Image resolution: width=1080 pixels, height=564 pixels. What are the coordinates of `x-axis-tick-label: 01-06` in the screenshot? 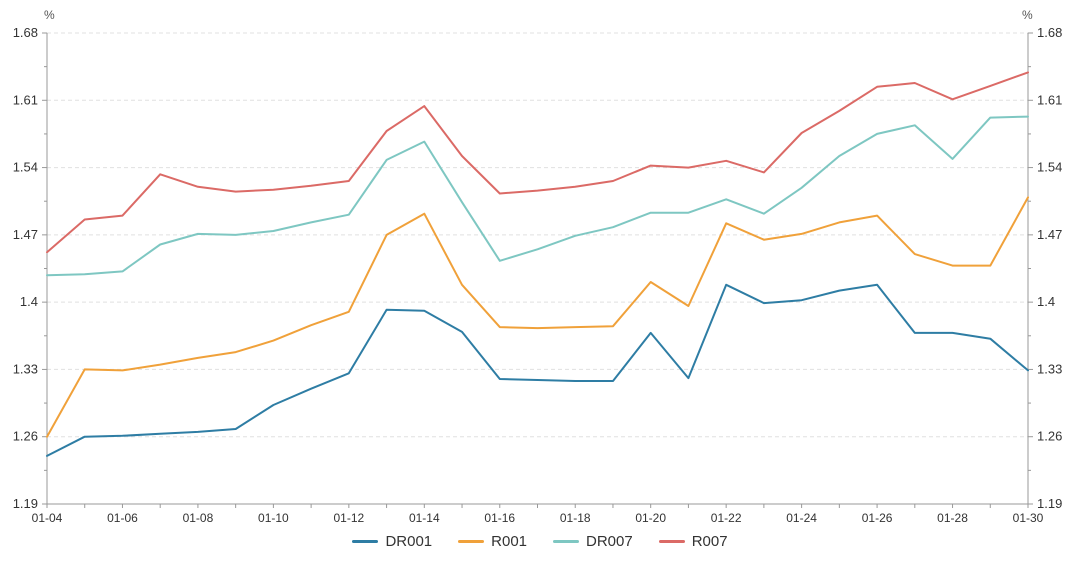 It's located at (122, 518).